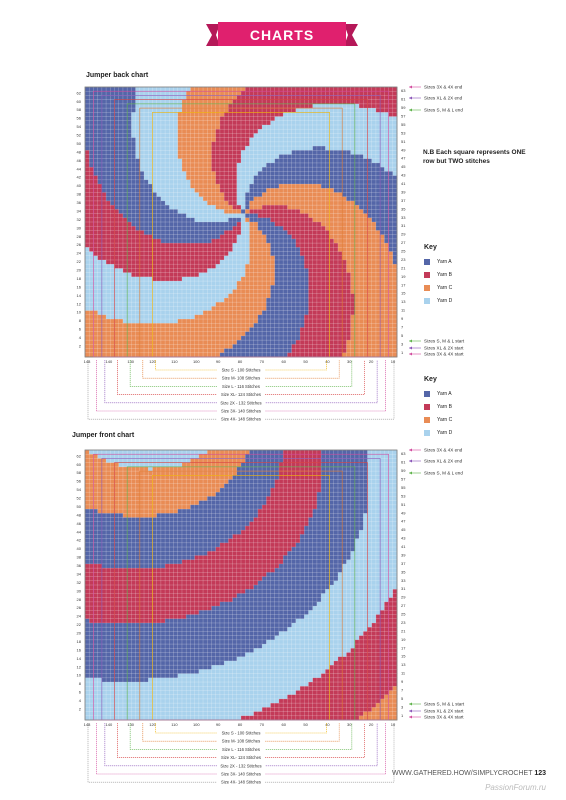 The height and width of the screenshot is (800, 566). I want to click on charts-banner: CHARTS, so click(282, 35).